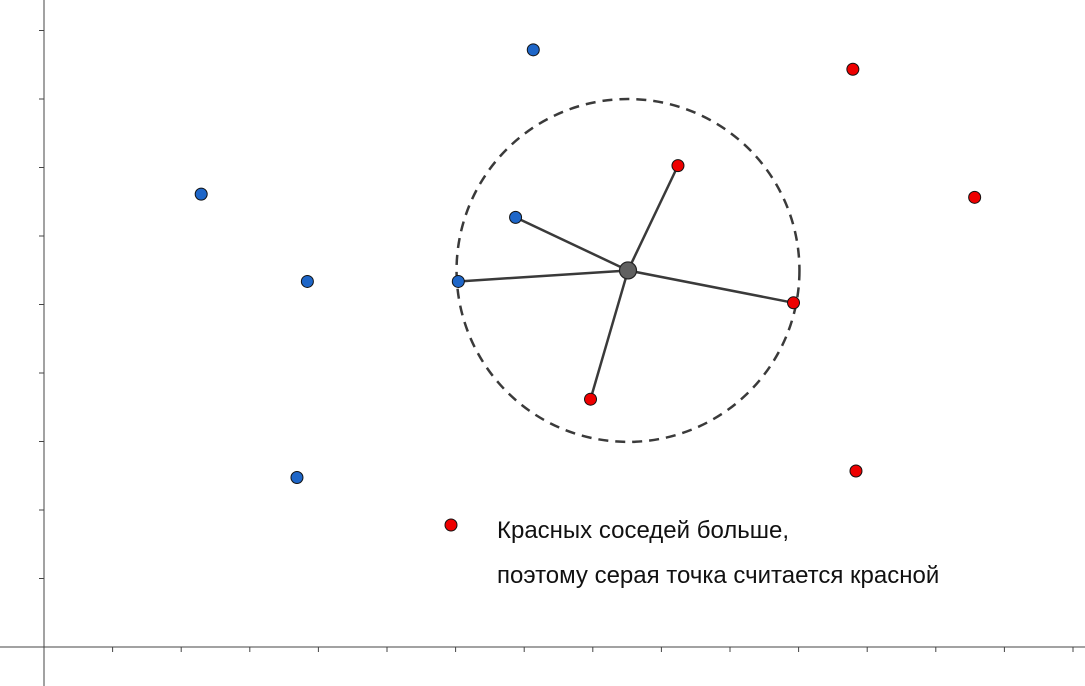 The image size is (1085, 686). I want to click on query-point, so click(628, 270).